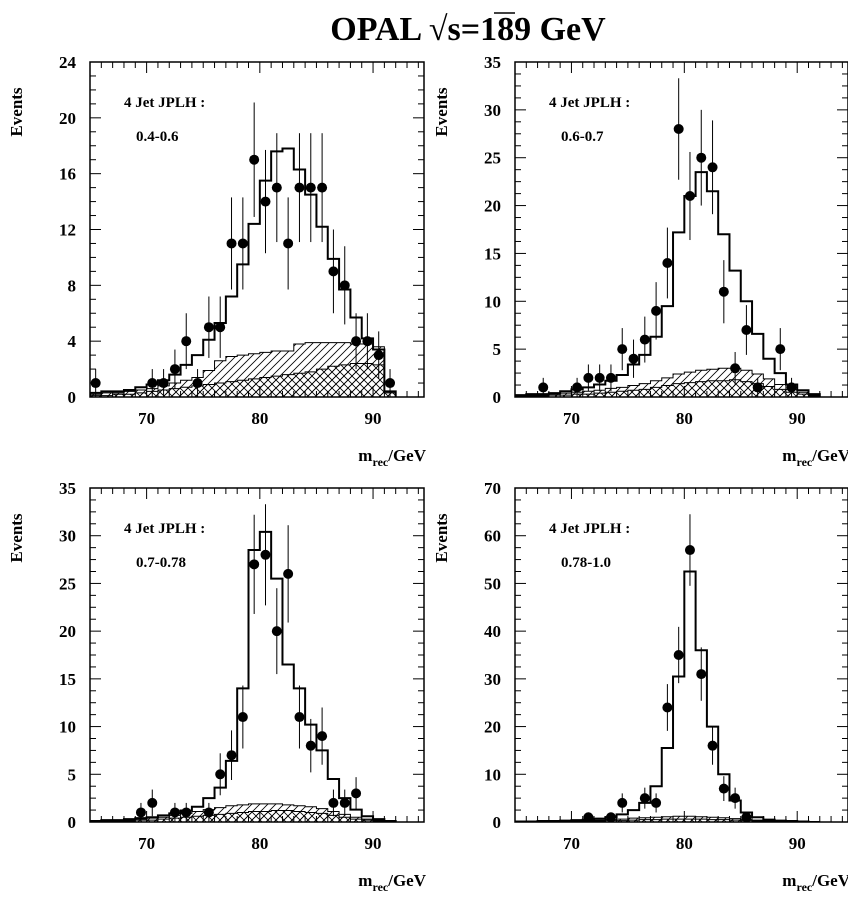  I want to click on figure-title: OPAL √s=189 GeV, so click(468, 29).